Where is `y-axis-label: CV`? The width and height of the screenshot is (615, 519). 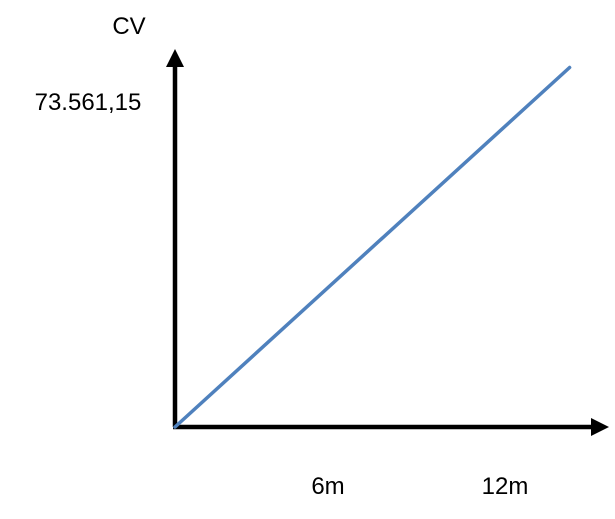 y-axis-label: CV is located at coordinates (128, 26).